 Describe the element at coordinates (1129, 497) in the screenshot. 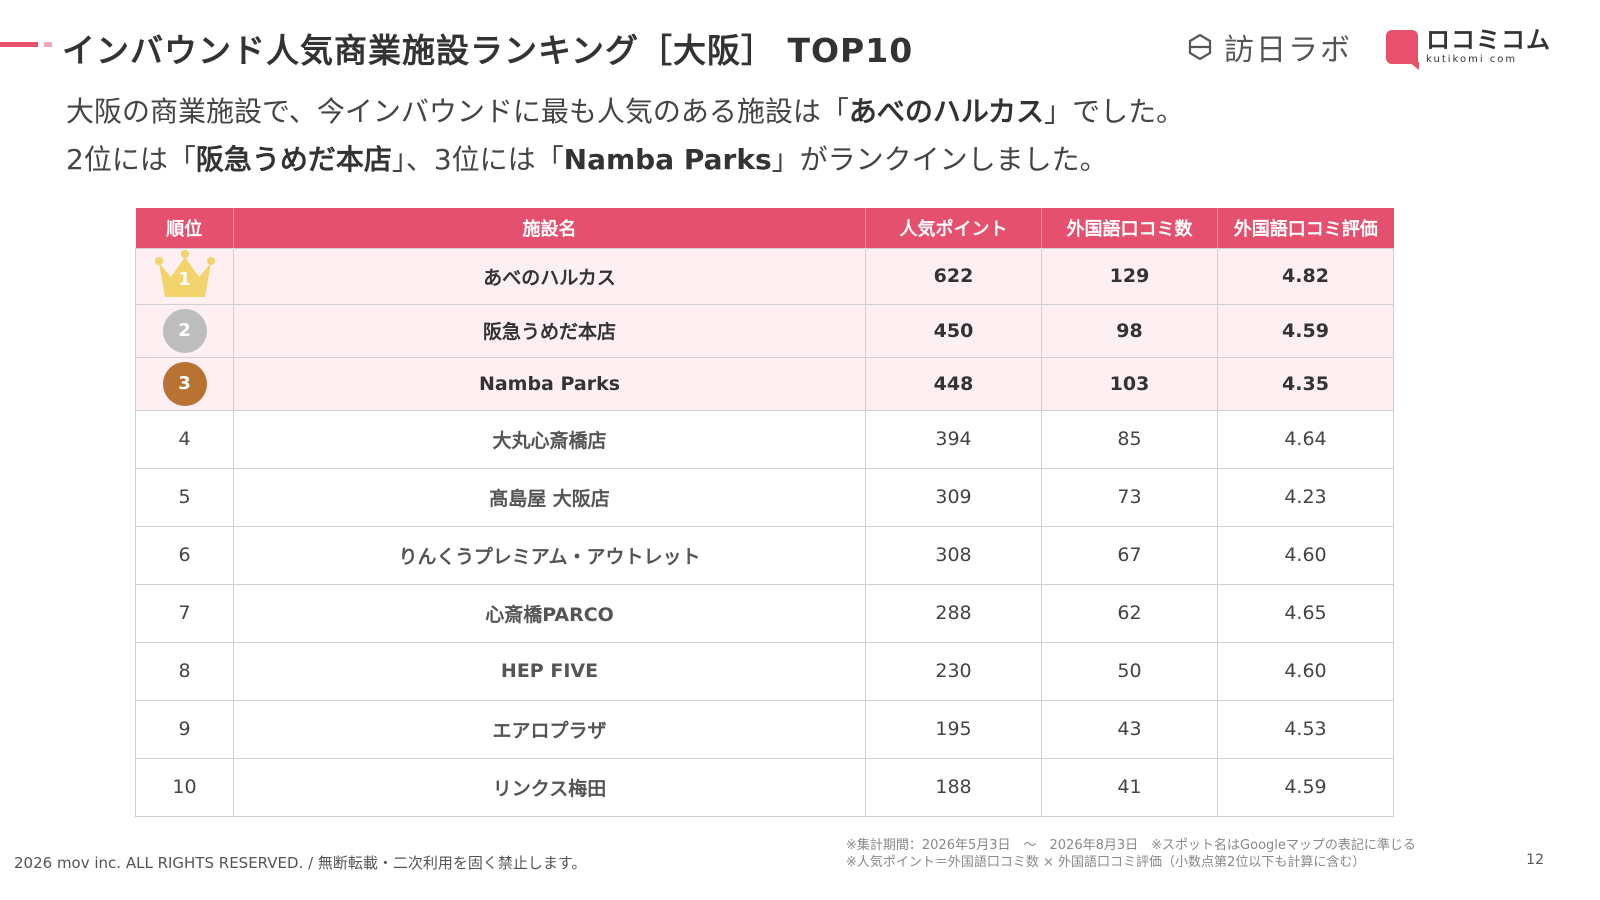

I see `reviews-cell: 73` at that location.